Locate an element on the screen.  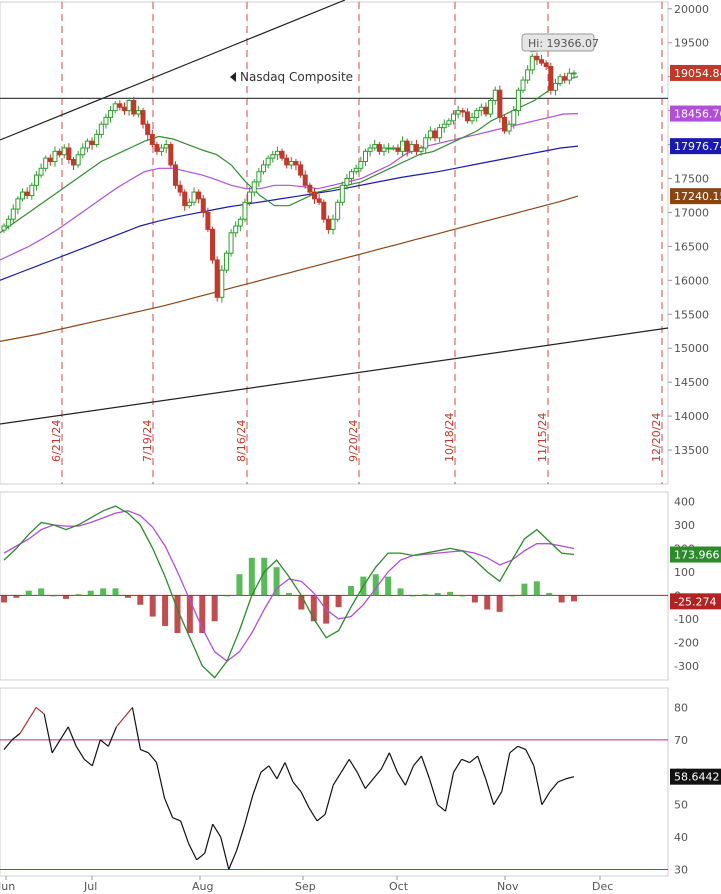
rsi-y-tick-label: 40 is located at coordinates (681, 837).